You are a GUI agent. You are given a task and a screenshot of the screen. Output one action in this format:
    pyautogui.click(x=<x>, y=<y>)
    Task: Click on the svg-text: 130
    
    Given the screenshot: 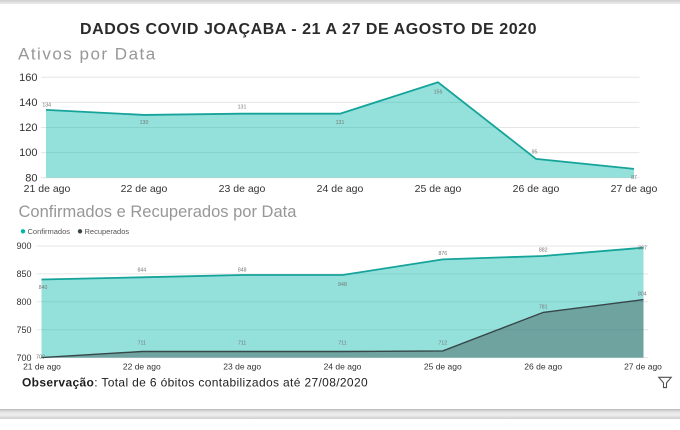 What is the action you would take?
    pyautogui.click(x=144, y=123)
    